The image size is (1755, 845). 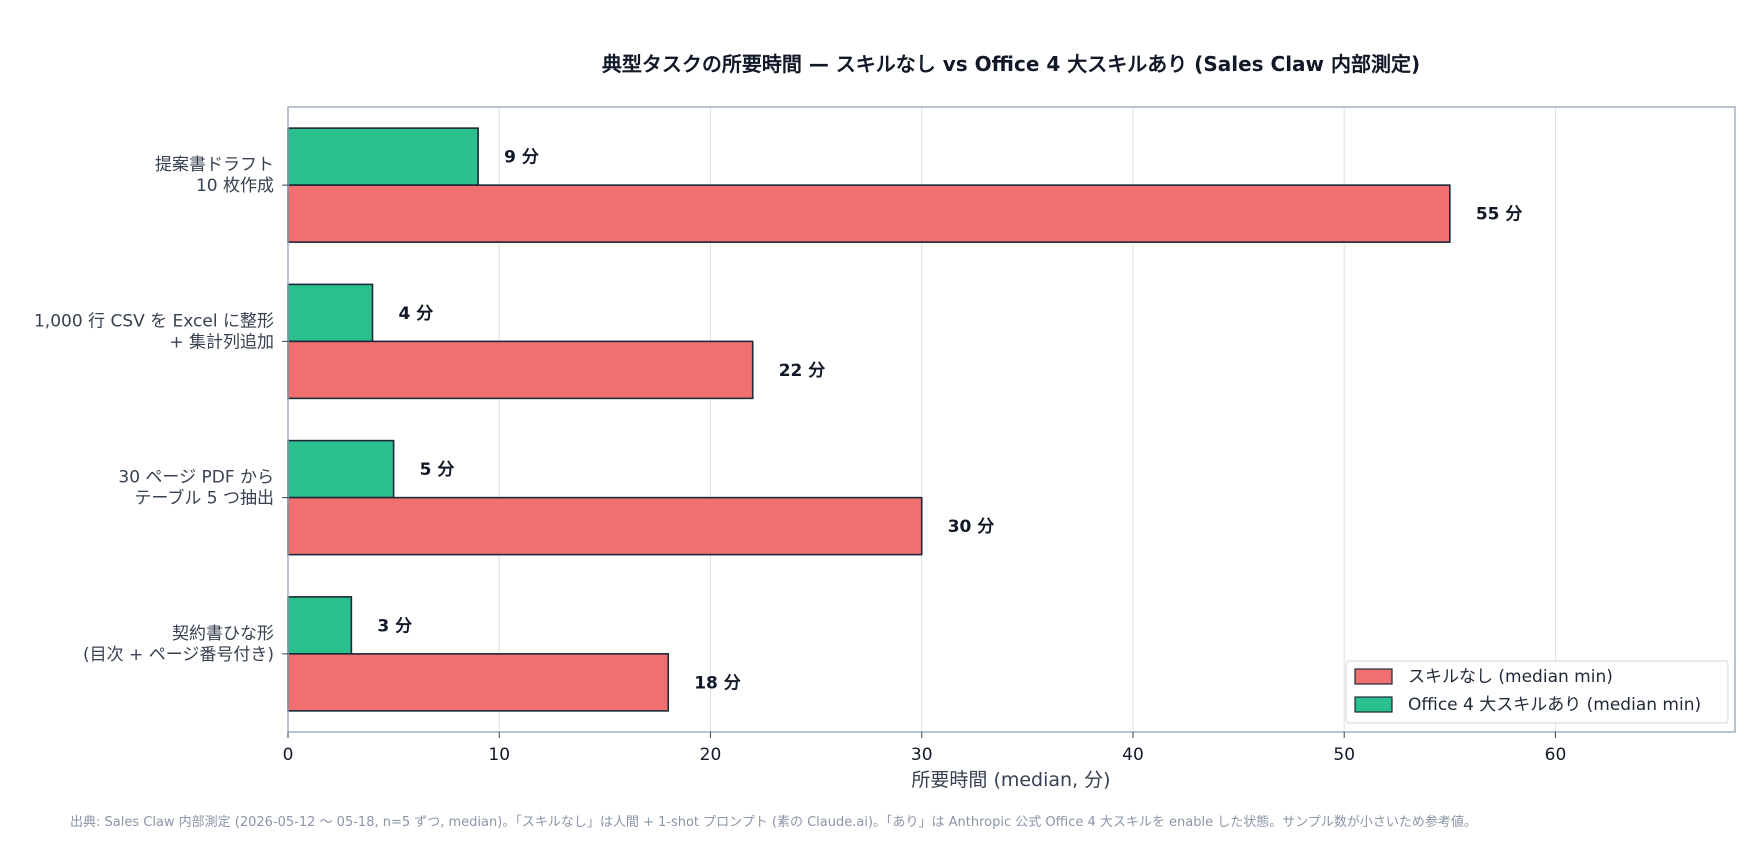 What do you see at coordinates (1556, 755) in the screenshot?
I see `x-tick-label: 60` at bounding box center [1556, 755].